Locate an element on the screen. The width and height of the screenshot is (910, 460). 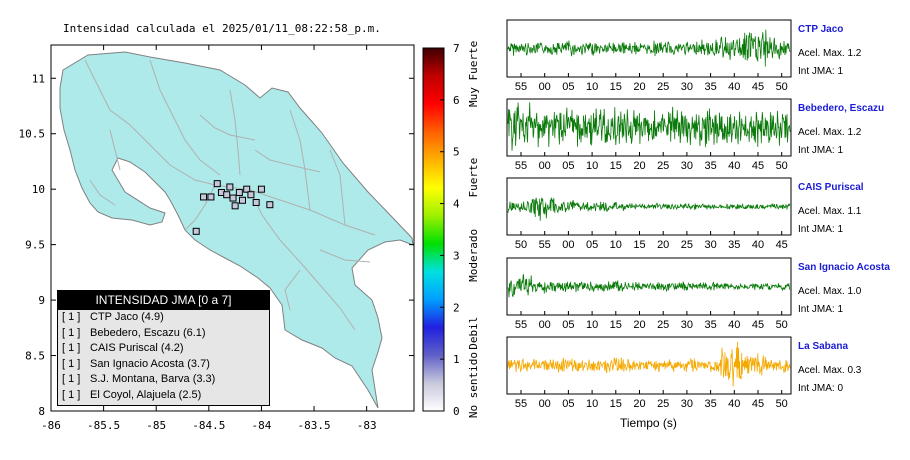
colorbar-category-label: No sentido is located at coordinates (473, 385).